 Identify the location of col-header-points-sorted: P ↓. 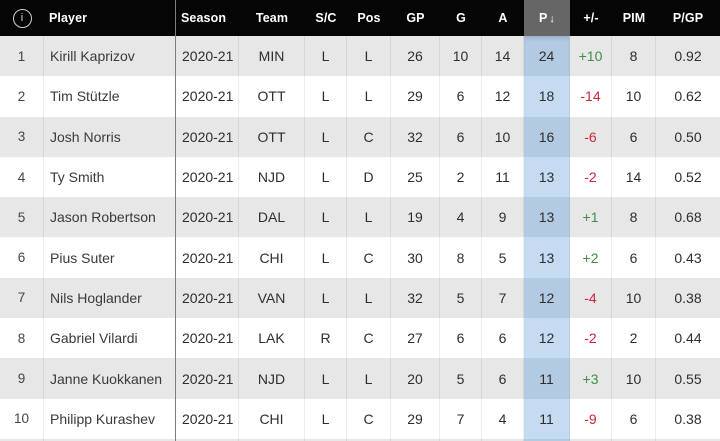
(547, 18).